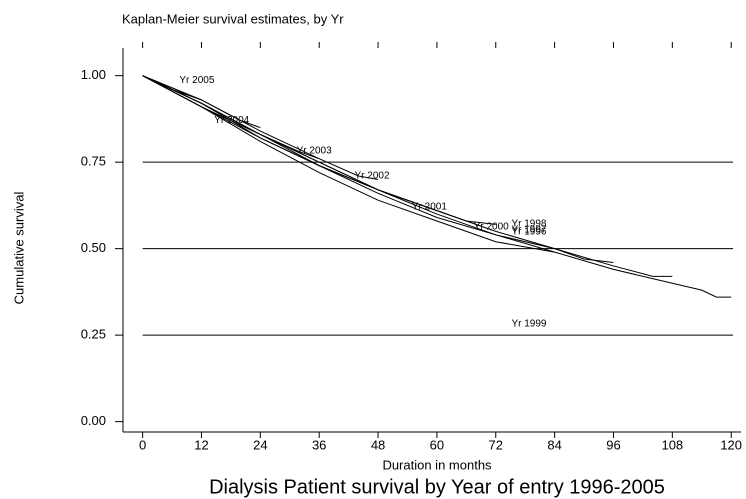  What do you see at coordinates (93, 420) in the screenshot?
I see `y-tick-label: 0.00` at bounding box center [93, 420].